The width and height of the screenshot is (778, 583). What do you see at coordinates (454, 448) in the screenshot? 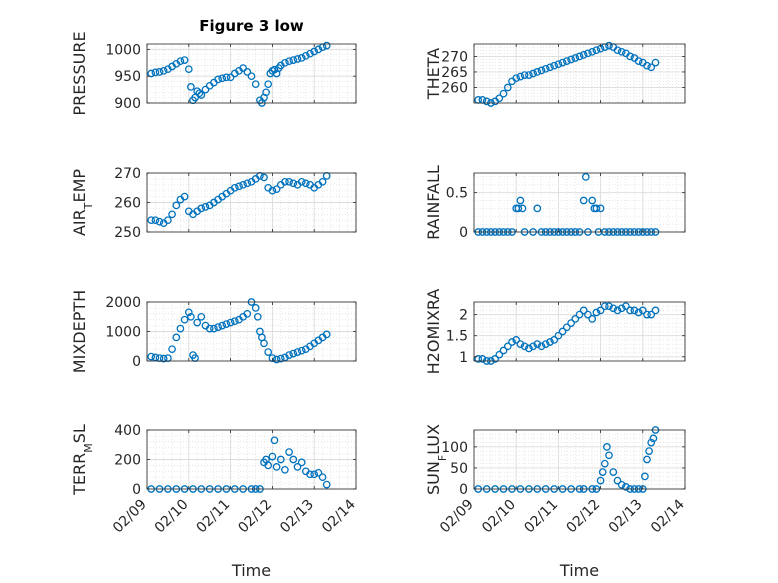
I see `y-tick-label: 100` at bounding box center [454, 448].